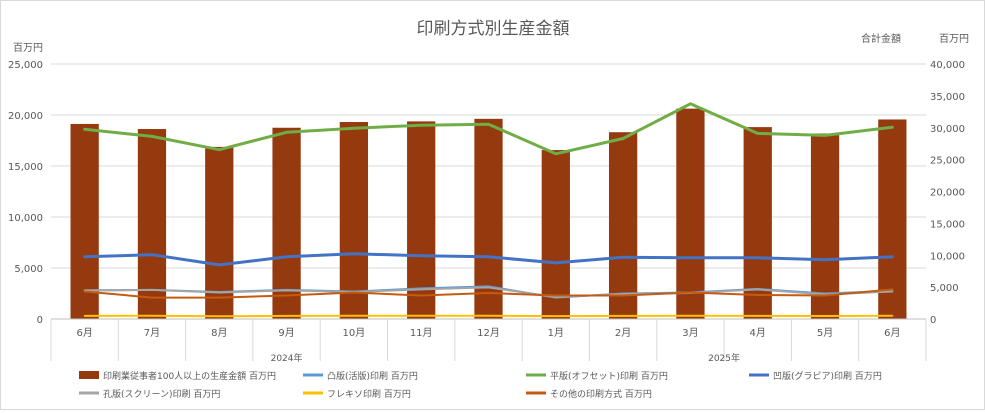  Describe the element at coordinates (493, 29) in the screenshot. I see `chart-title: 印刷方式別生産金額` at that location.